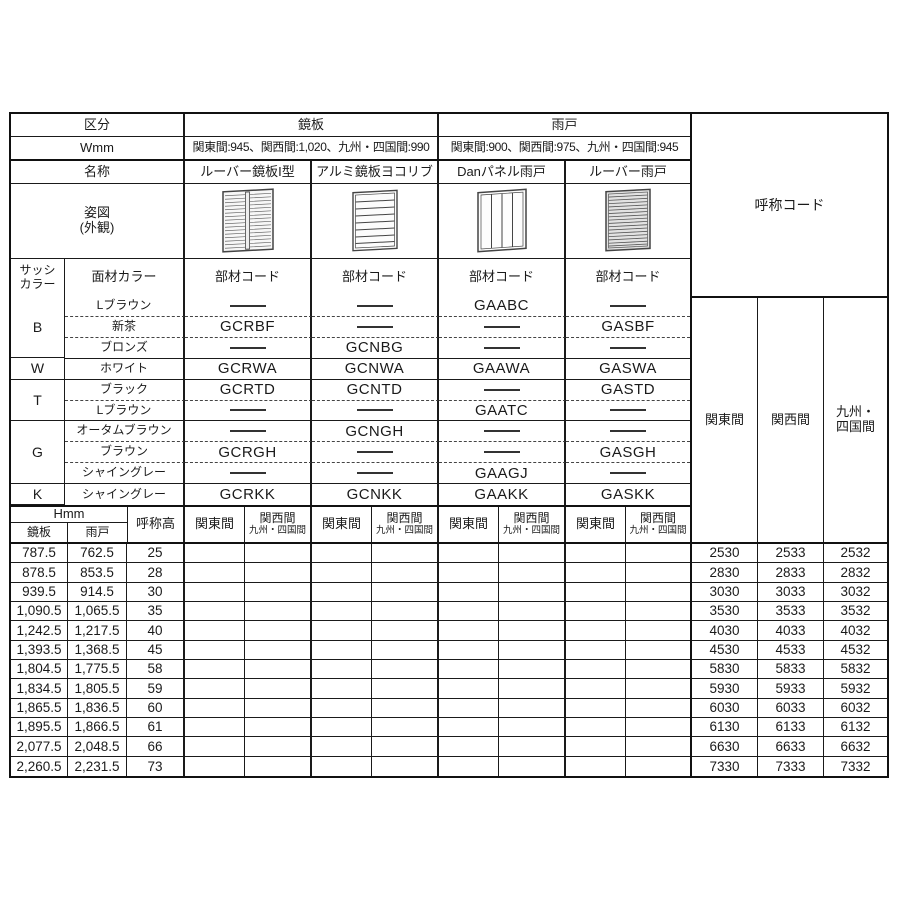 The width and height of the screenshot is (900, 900). I want to click on kosho-code-kansai: 3533, so click(791, 611).